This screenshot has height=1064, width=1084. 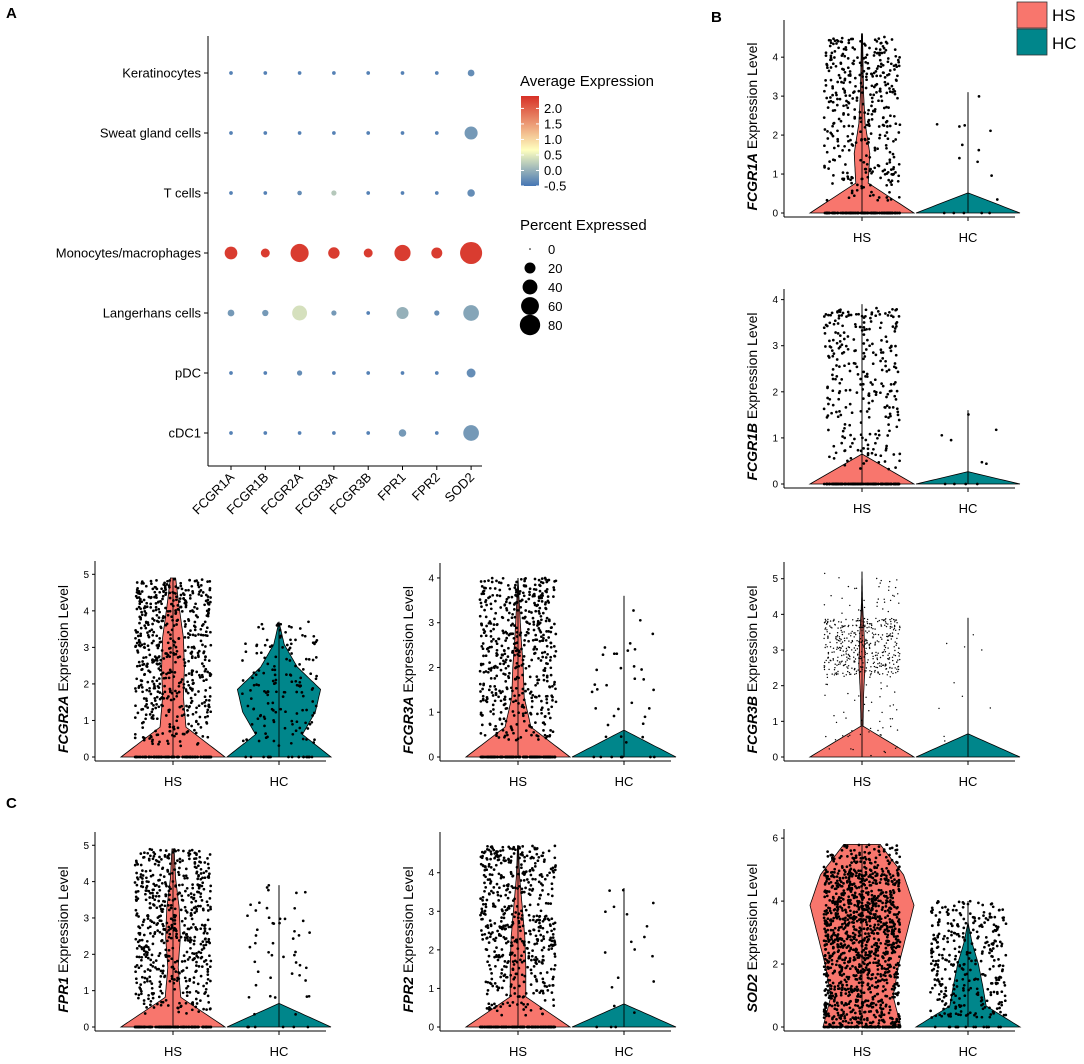 What do you see at coordinates (752, 938) in the screenshot?
I see `violin-y-label: SOD2 Expression Level` at bounding box center [752, 938].